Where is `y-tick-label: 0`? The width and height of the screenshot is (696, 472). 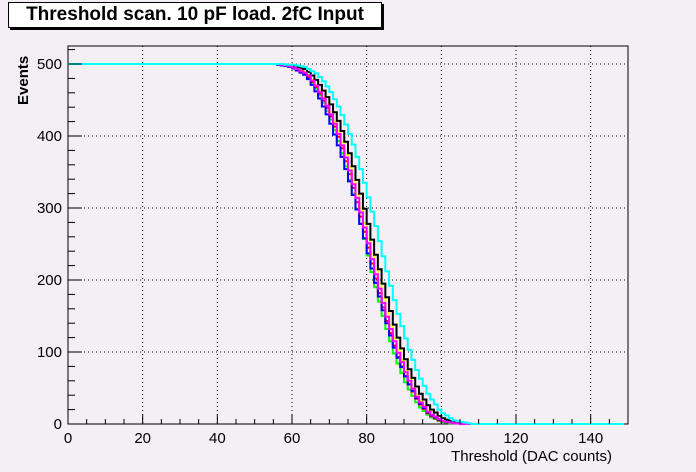 y-tick-label: 0 is located at coordinates (58, 424).